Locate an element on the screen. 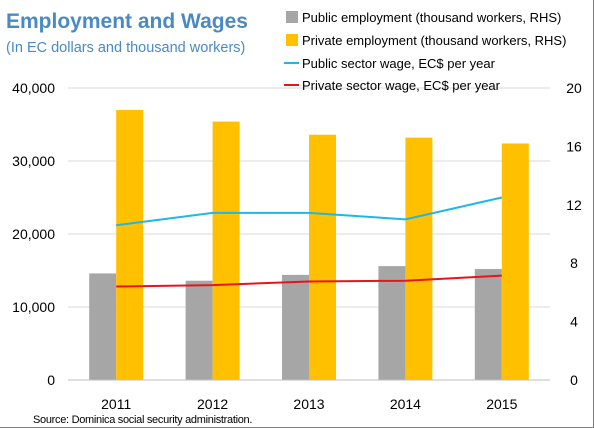 The image size is (594, 428). x-tick-label: 2012 is located at coordinates (212, 404).